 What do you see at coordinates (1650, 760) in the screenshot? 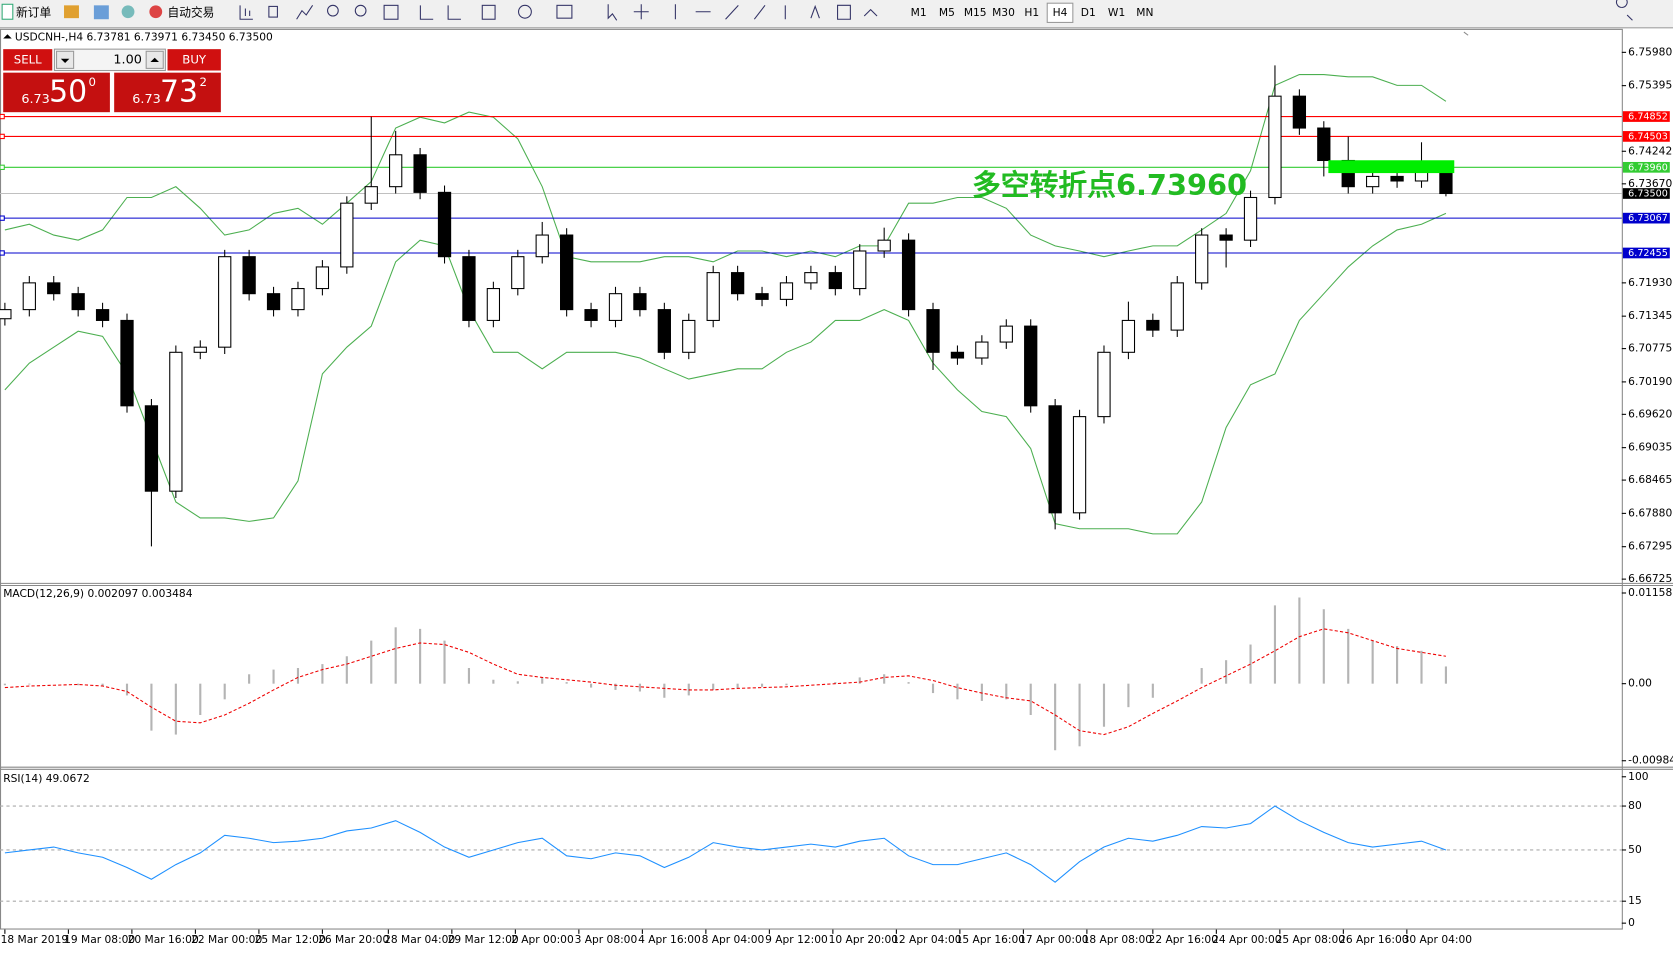
I see `y-tick-label: -0.009845` at bounding box center [1650, 760].